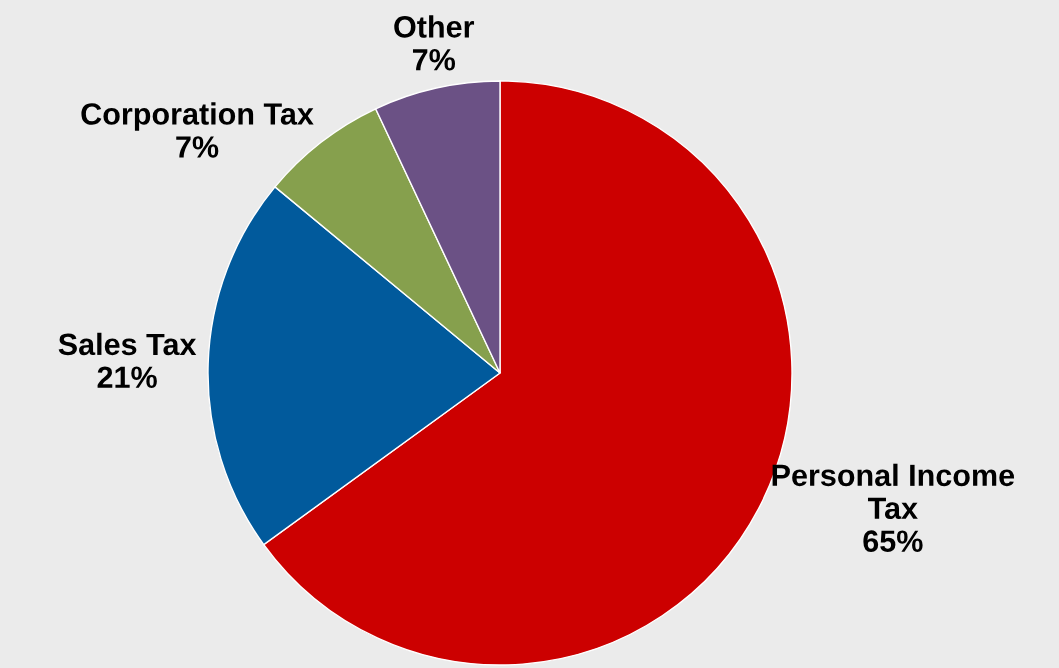  I want to click on data-label: 21%, so click(127, 377).